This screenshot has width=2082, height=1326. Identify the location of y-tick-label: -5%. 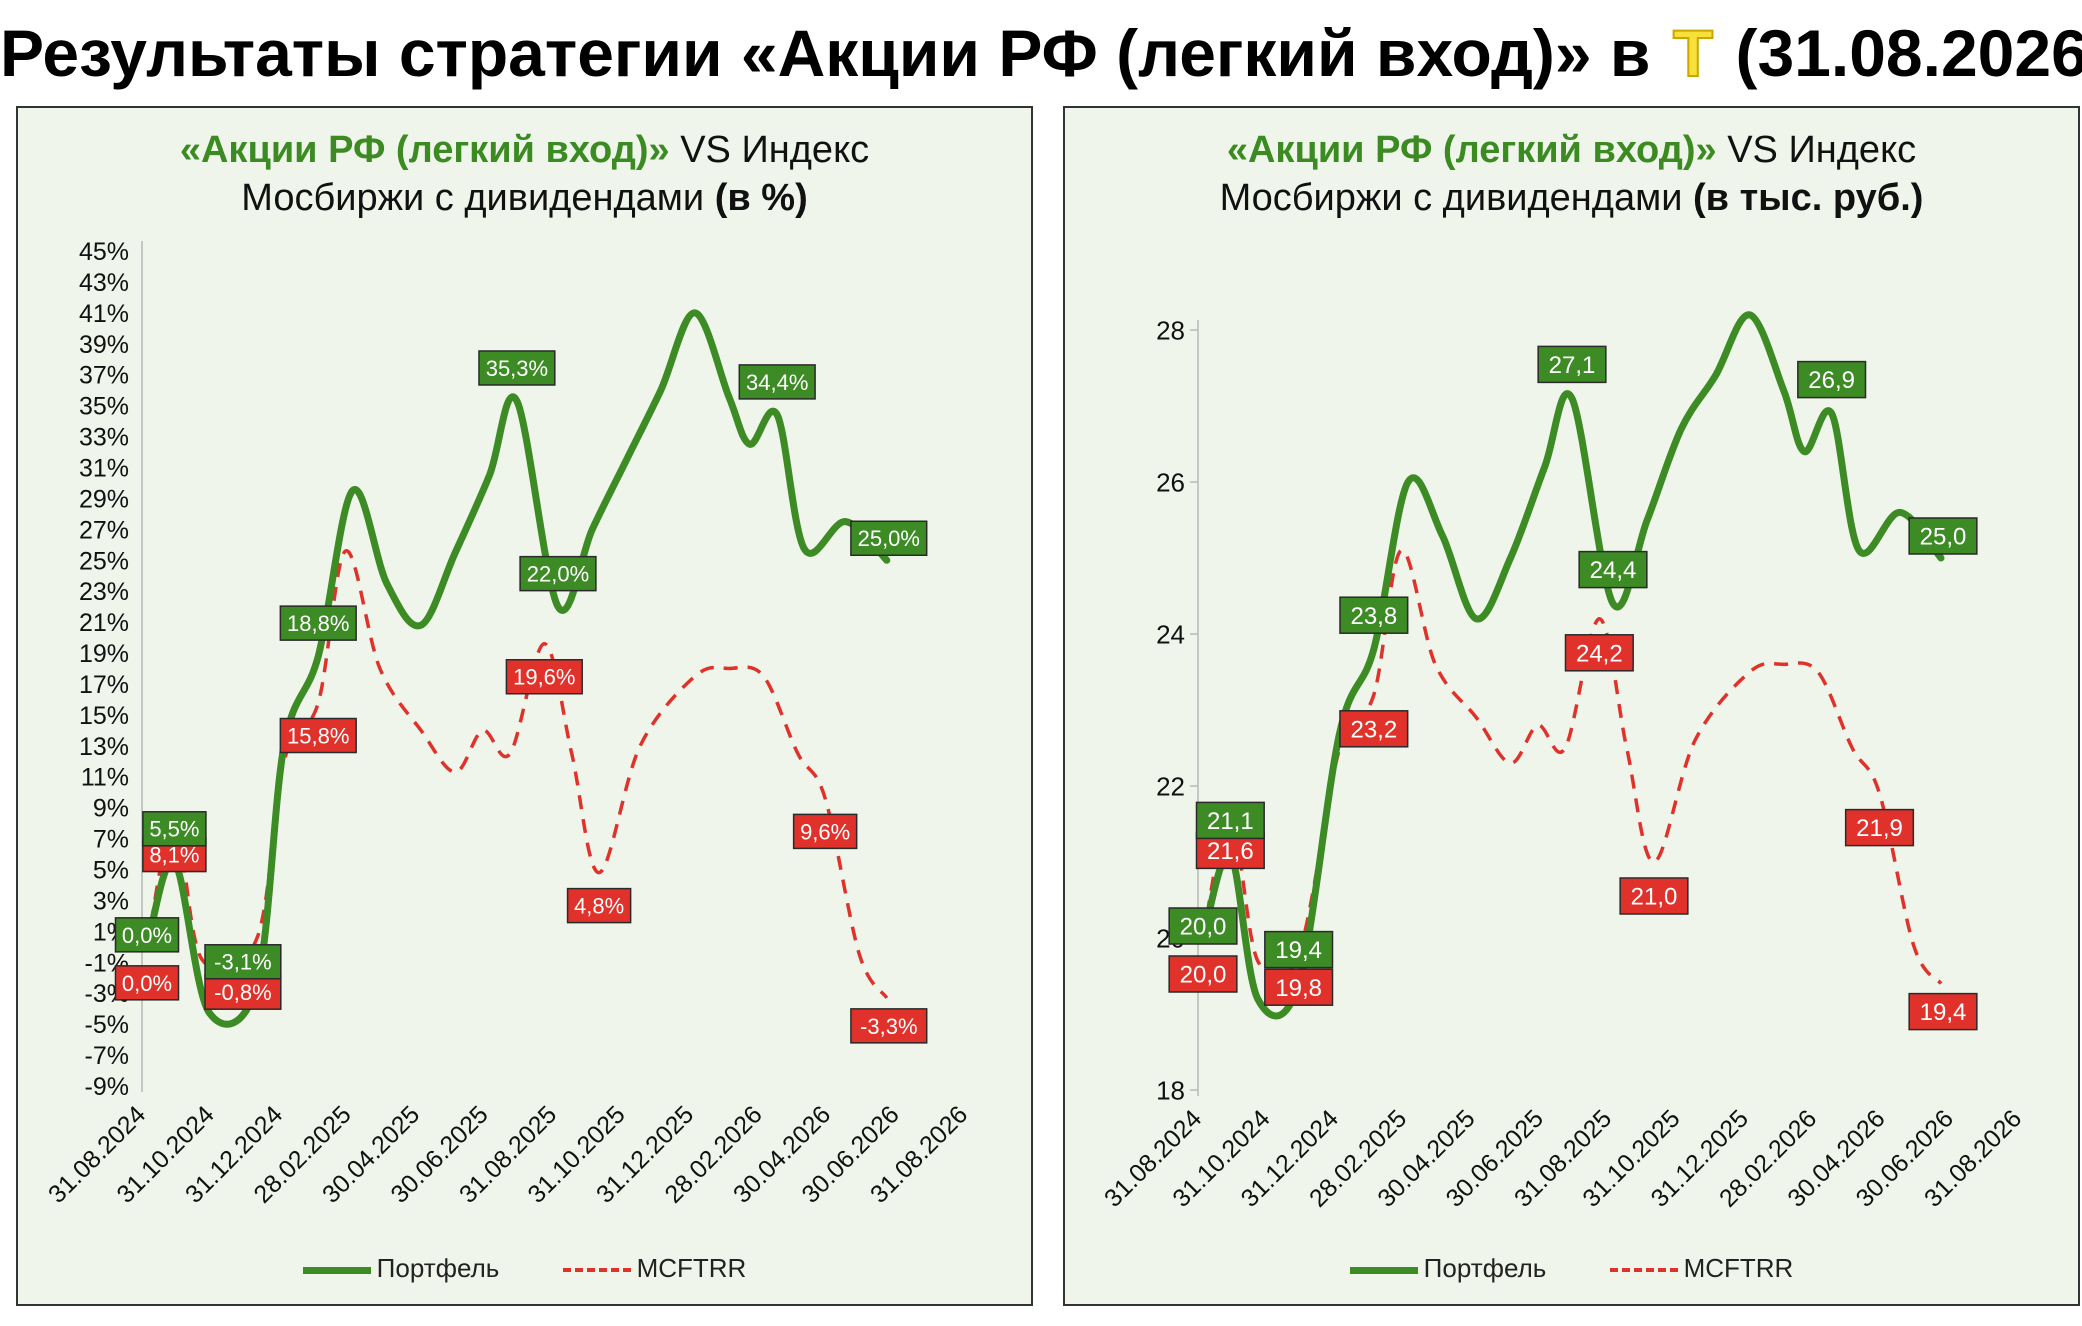
(107, 1025).